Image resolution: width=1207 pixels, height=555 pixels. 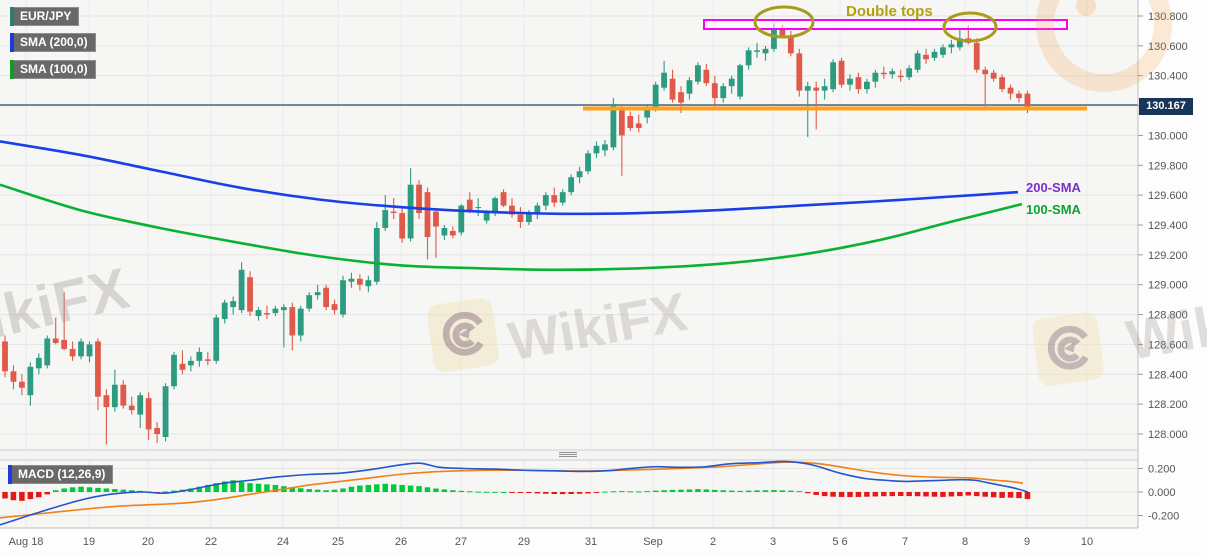 I want to click on macd-panel, so click(x=515, y=493).